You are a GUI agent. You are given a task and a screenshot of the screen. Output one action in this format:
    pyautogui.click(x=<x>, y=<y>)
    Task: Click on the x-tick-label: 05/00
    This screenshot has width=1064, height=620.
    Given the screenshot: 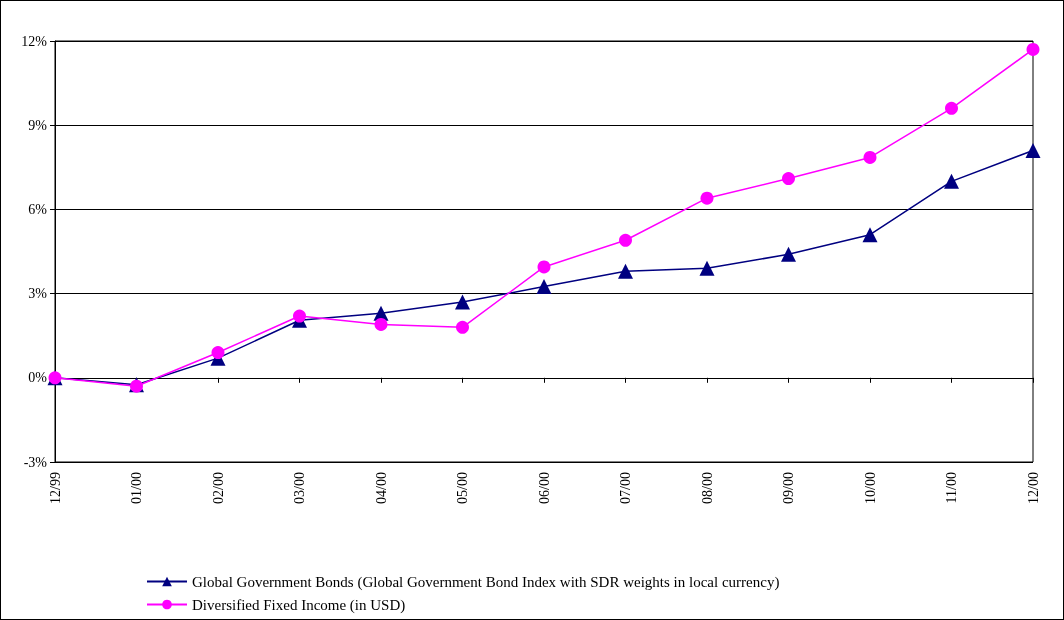 What is the action you would take?
    pyautogui.click(x=462, y=488)
    